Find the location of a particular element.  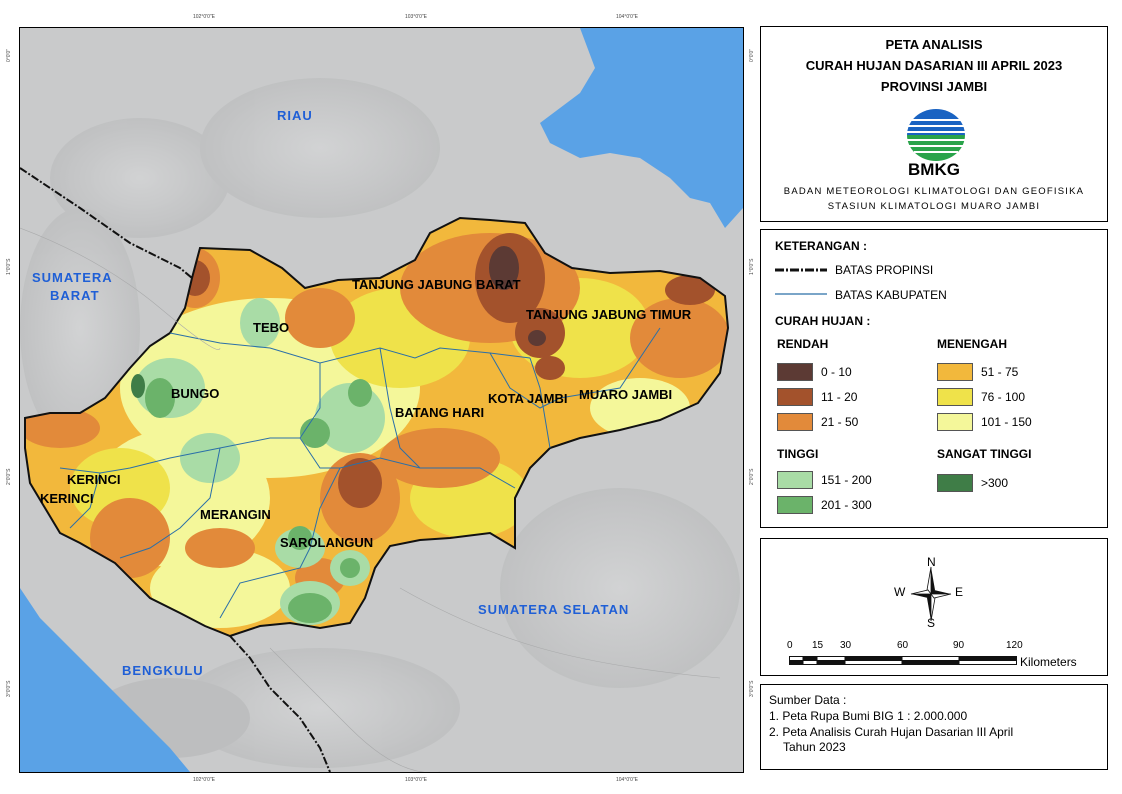

map-title-line-2: CURAH HUJAN DASARIAN III APRIL 2023 is located at coordinates (934, 65).